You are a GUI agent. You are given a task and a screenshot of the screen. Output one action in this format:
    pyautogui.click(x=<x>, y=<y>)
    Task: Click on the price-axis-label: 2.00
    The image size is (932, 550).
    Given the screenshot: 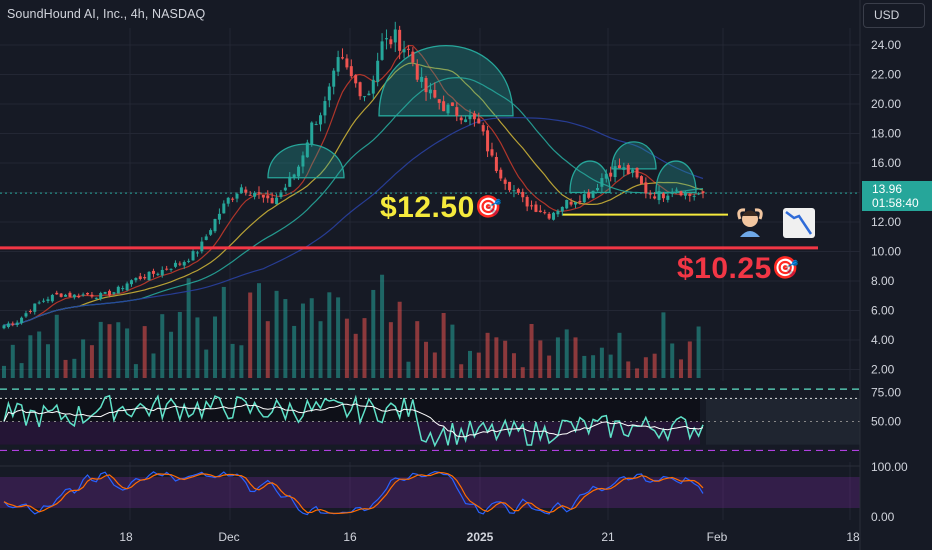 What is the action you would take?
    pyautogui.click(x=883, y=370)
    